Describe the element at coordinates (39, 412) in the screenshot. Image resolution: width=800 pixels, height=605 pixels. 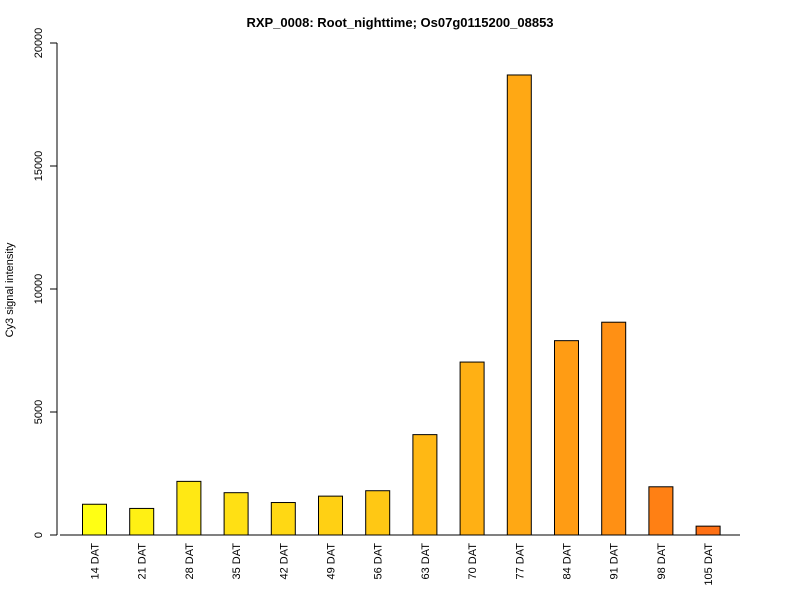
I see `y-tick-label: 5000` at that location.